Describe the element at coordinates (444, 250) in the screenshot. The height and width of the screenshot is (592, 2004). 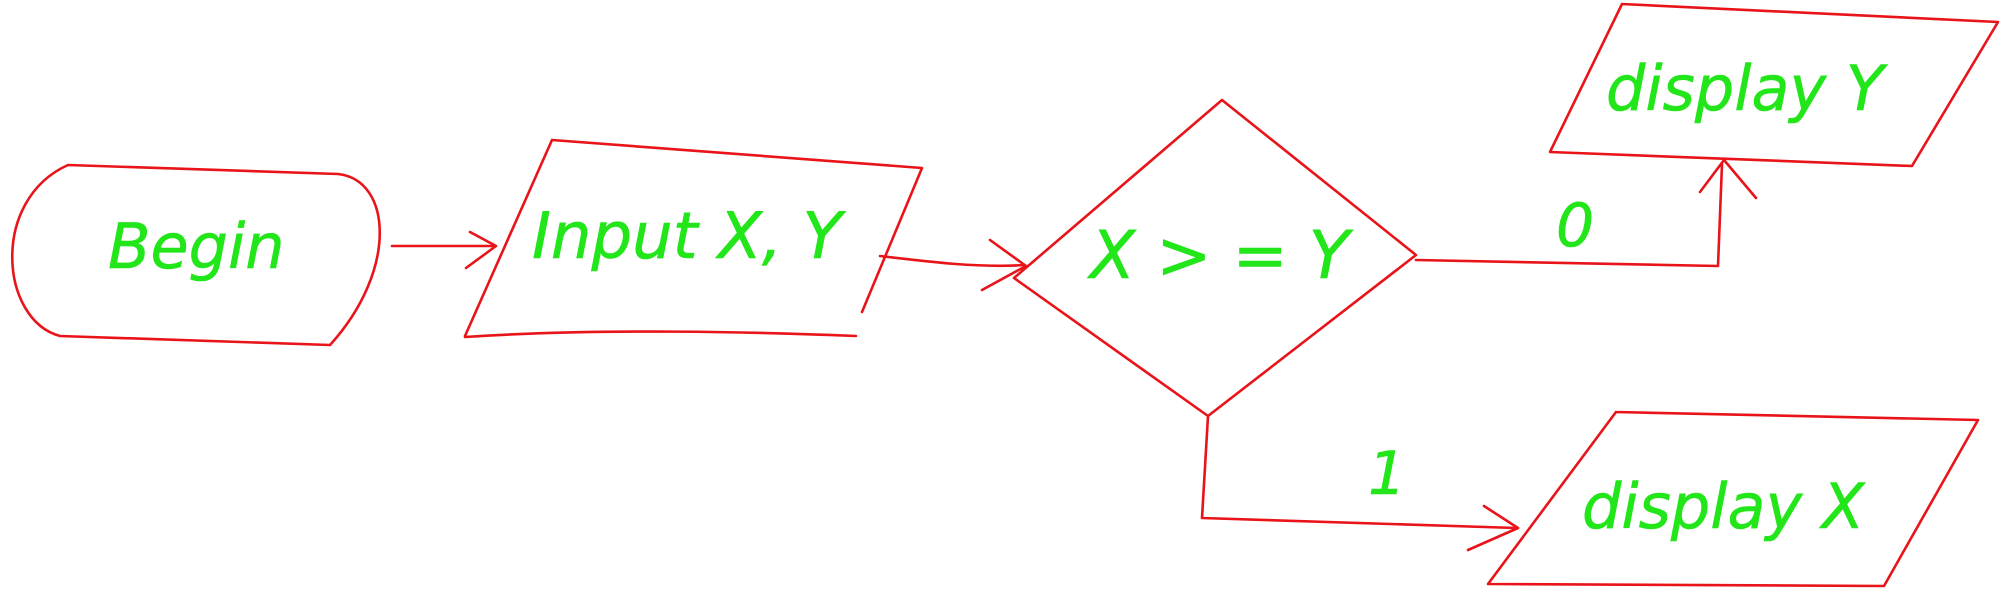
I see `arrow-begin-to-input` at that location.